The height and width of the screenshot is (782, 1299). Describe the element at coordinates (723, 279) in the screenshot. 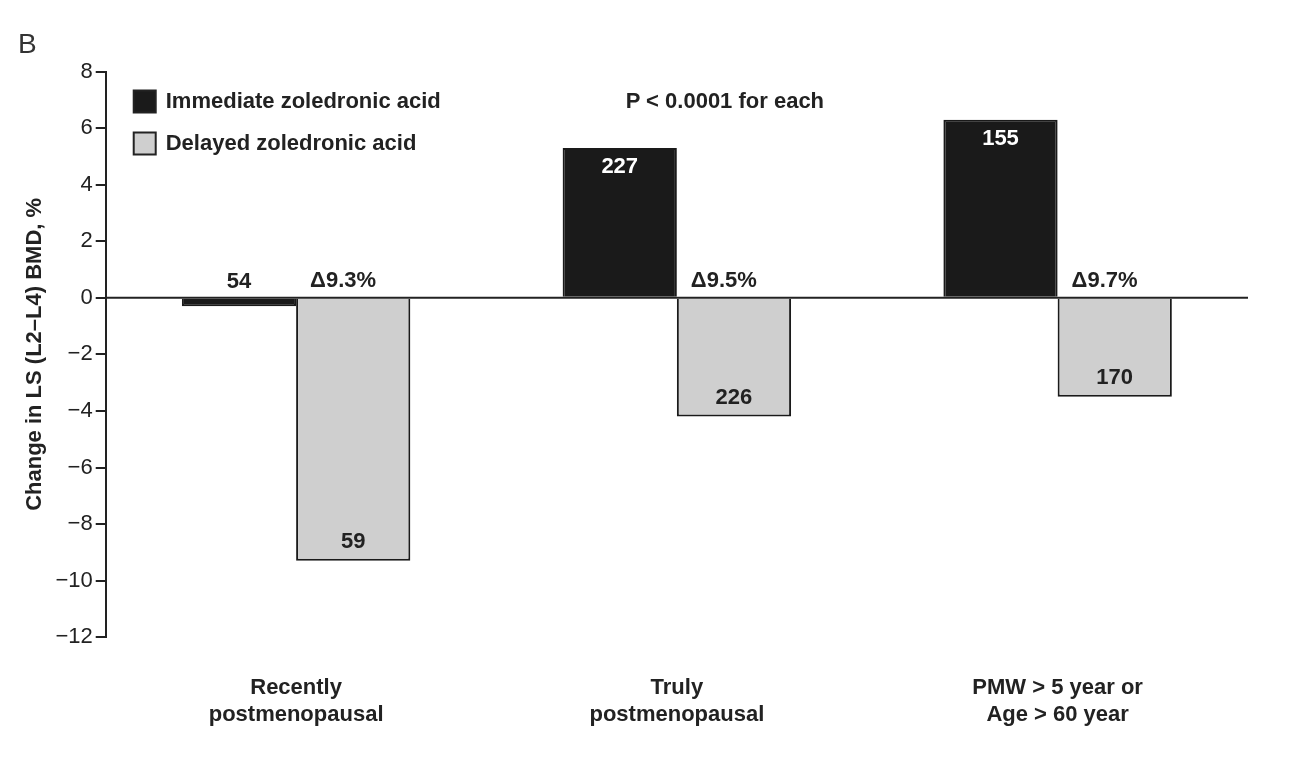

I see `annotation: Δ9.5%` at that location.